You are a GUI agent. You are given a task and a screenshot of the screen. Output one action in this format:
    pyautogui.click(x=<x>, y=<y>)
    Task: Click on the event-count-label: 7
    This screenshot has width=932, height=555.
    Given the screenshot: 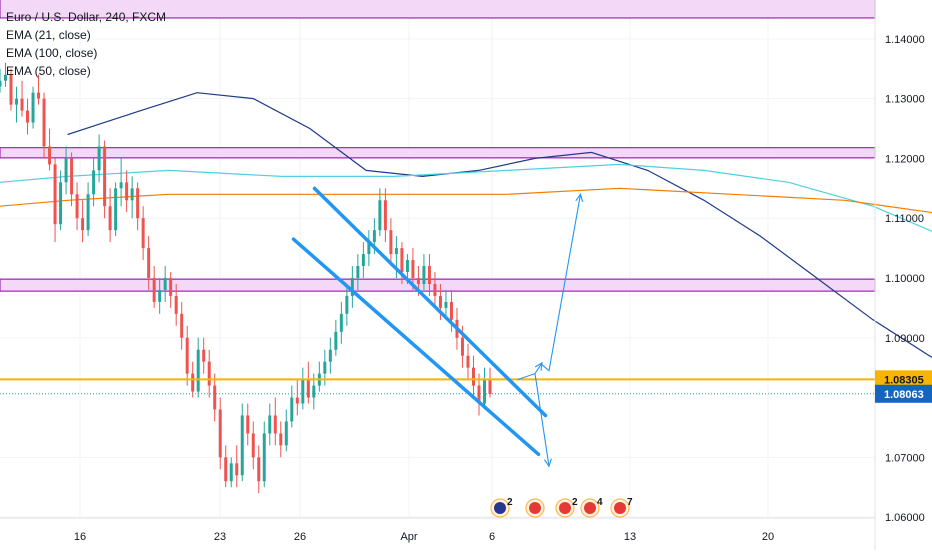 What is the action you would take?
    pyautogui.click(x=630, y=502)
    